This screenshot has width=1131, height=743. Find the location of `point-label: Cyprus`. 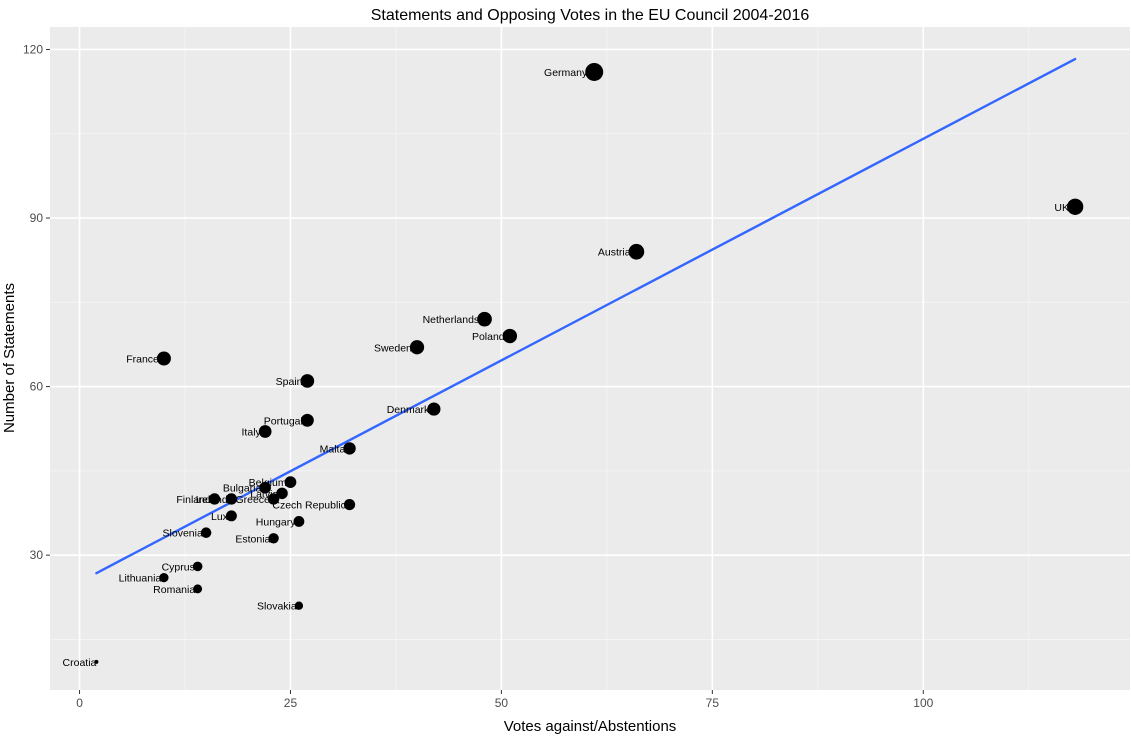

point-label: Cyprus is located at coordinates (178, 567).